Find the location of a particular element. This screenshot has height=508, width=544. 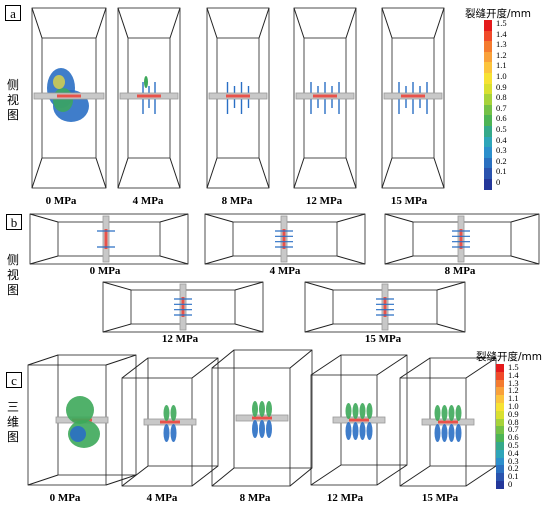

legend-tick-label: 1.0 is located at coordinates (513, 406).